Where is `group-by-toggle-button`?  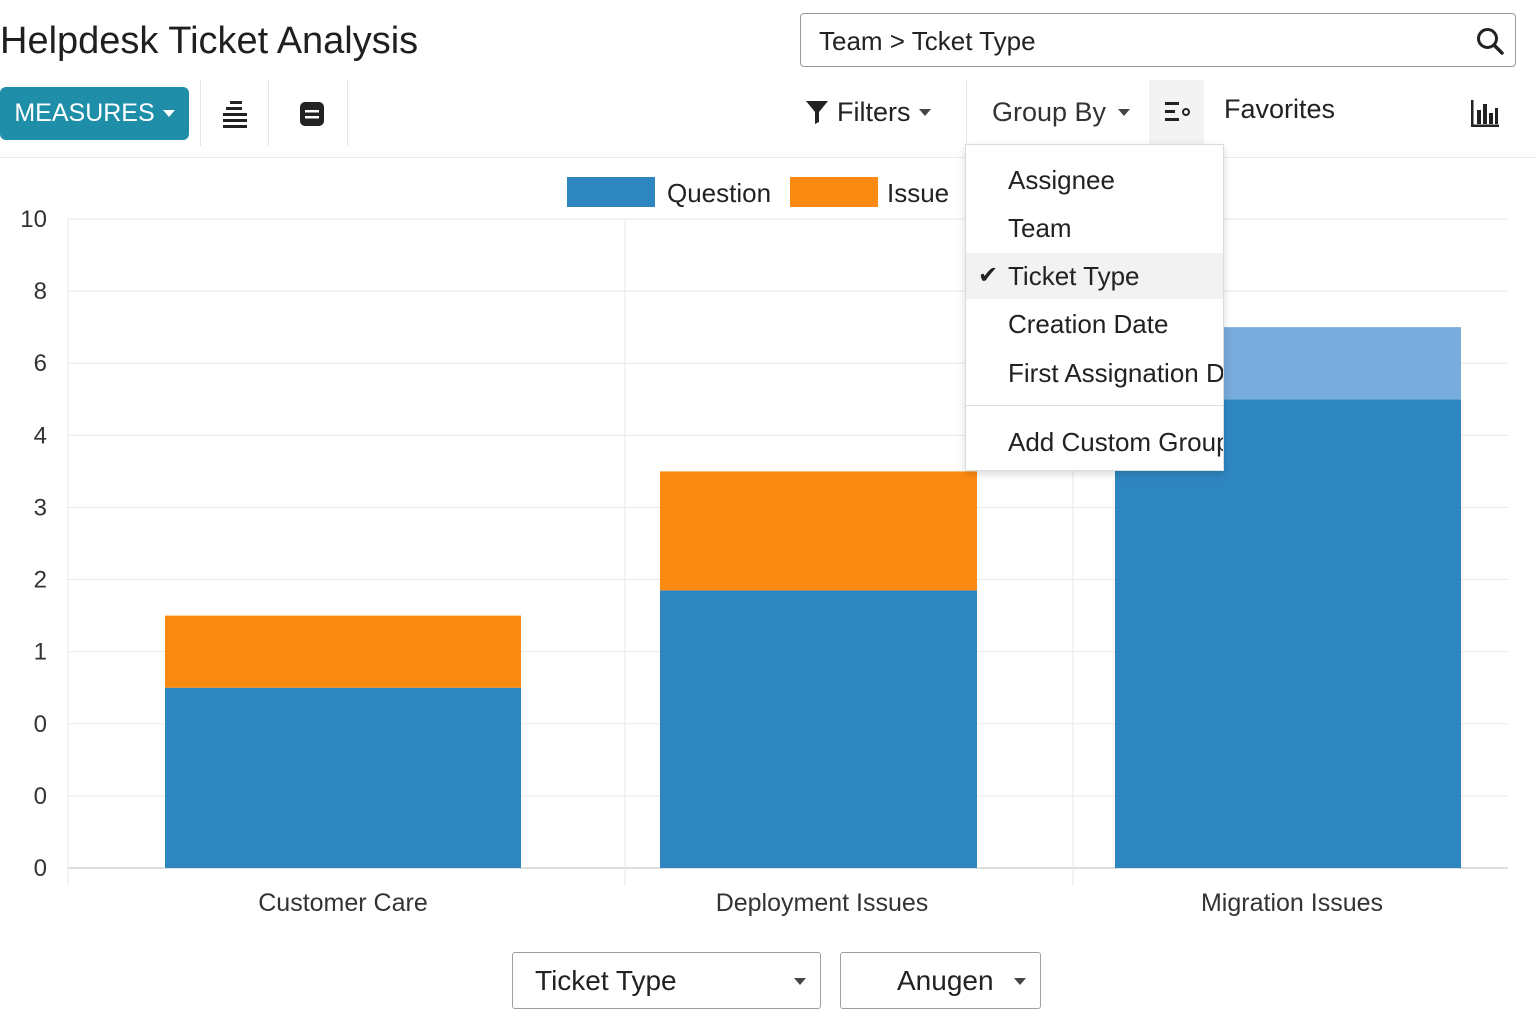
group-by-toggle-button is located at coordinates (1176, 112).